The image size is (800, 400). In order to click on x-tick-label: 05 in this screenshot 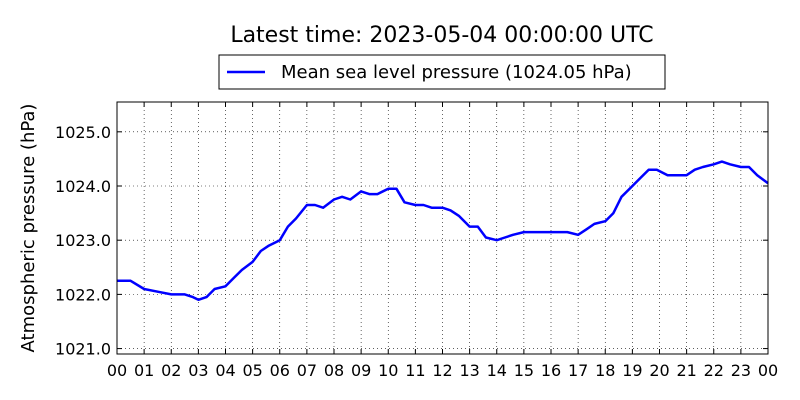, I will do `click(252, 370)`.